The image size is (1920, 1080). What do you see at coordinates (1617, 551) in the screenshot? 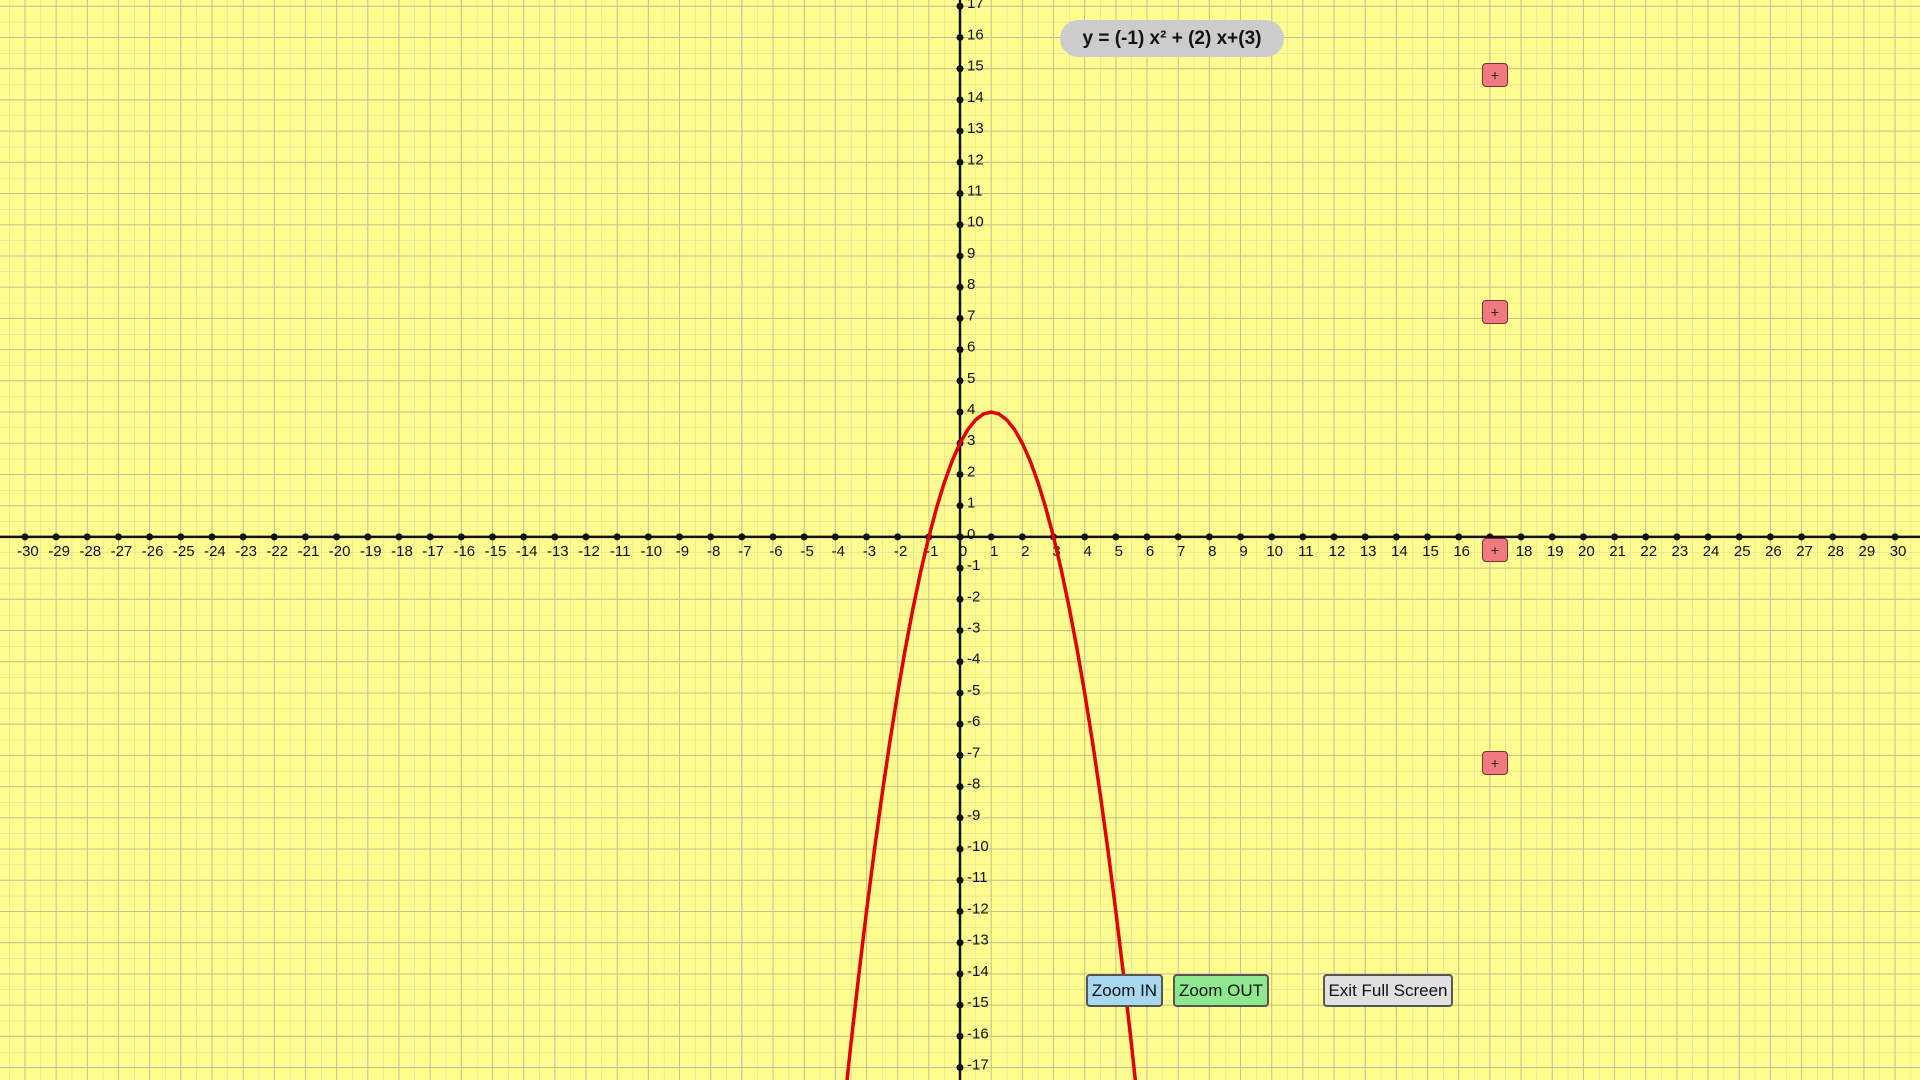
I see `x-tick-label: 21` at bounding box center [1617, 551].